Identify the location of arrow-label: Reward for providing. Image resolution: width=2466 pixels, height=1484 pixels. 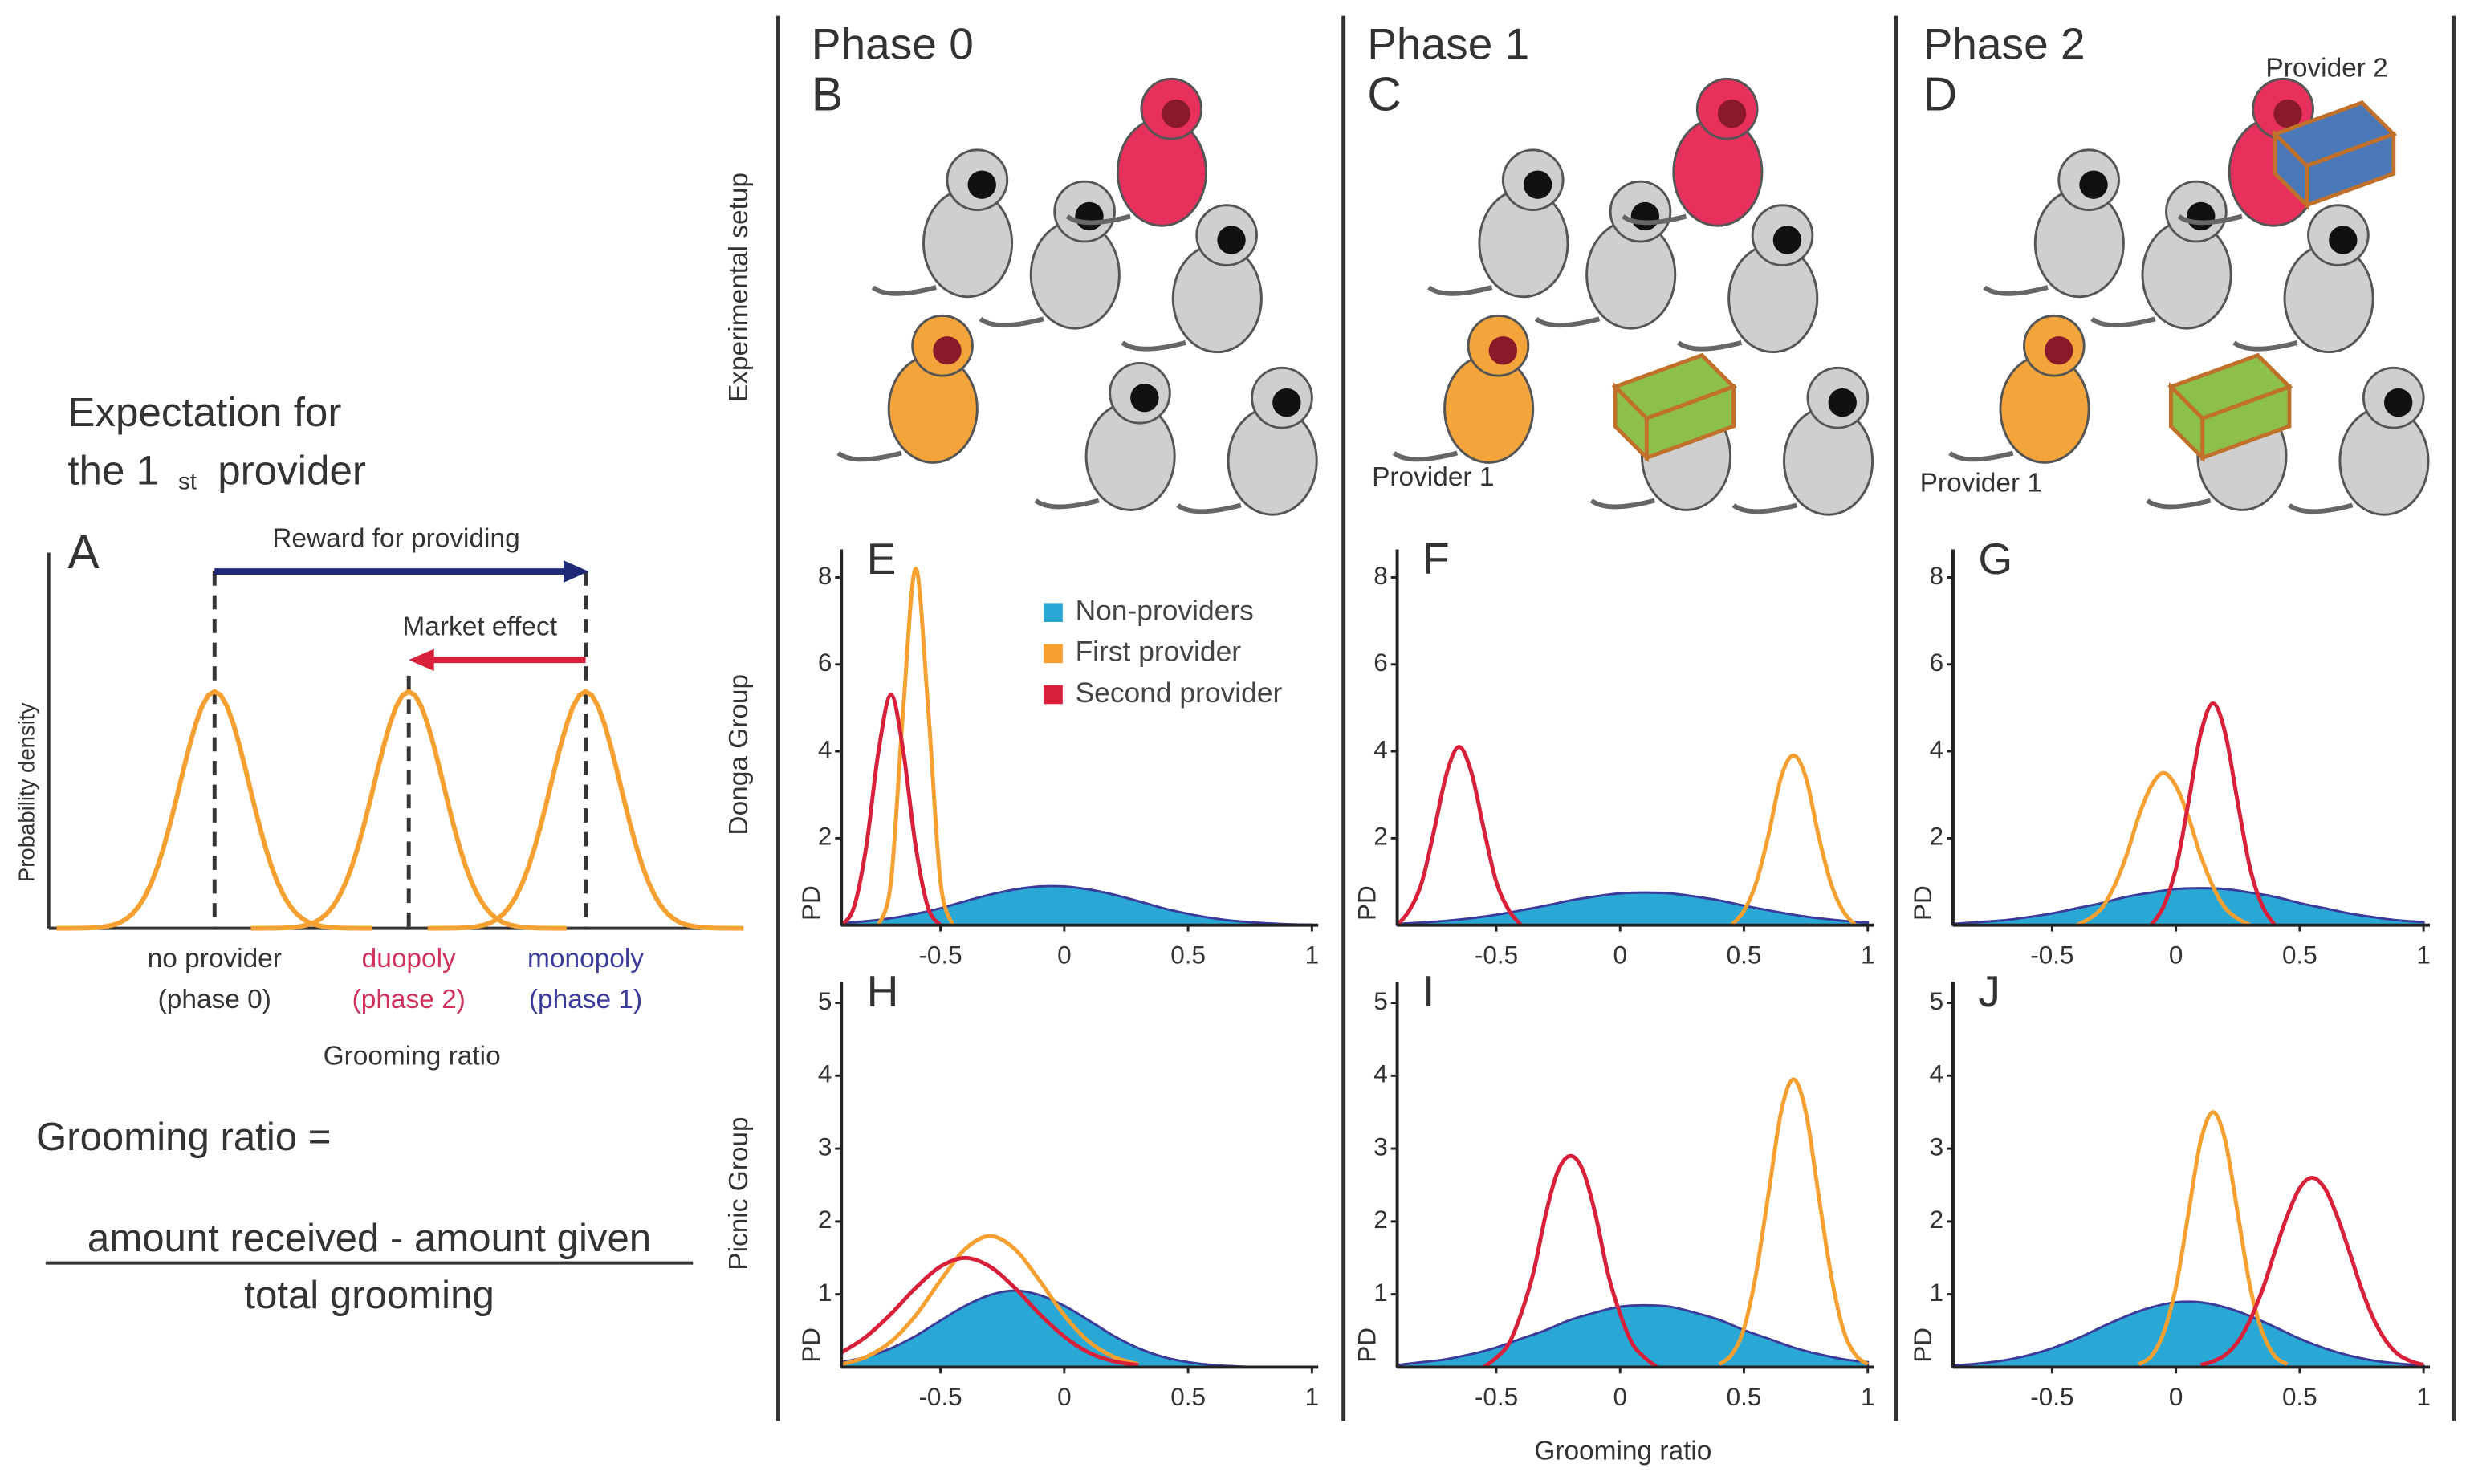
(395, 539).